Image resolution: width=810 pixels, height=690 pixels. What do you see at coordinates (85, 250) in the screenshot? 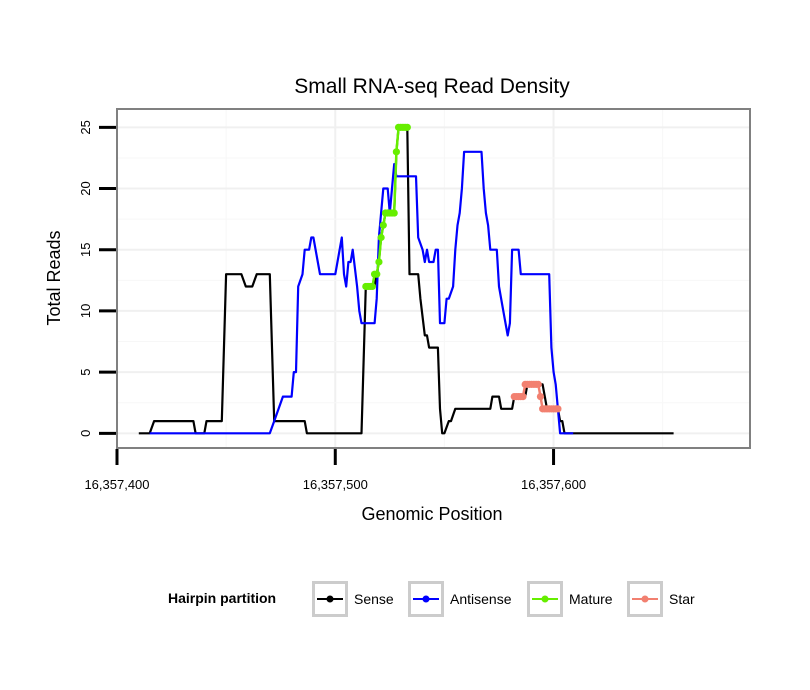
I see `y-tick-label: 15` at bounding box center [85, 250].